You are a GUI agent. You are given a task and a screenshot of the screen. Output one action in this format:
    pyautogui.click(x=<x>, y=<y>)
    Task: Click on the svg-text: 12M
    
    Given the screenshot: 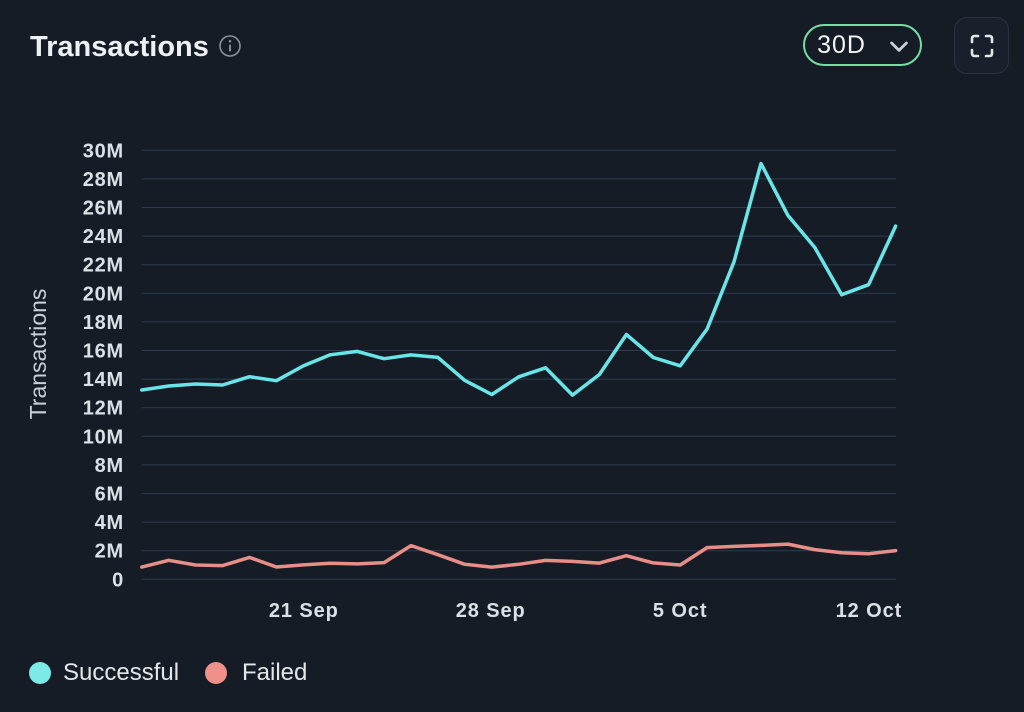 What is the action you would take?
    pyautogui.click(x=103, y=409)
    